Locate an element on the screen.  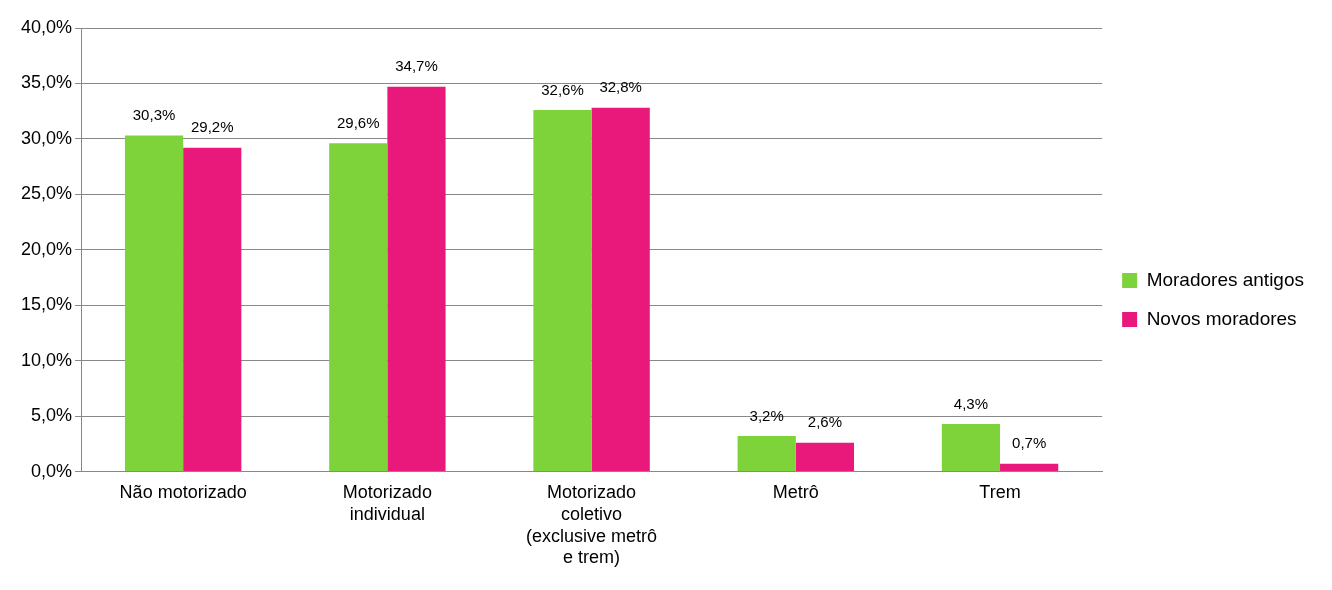
x-tick-label: Não motorizado is located at coordinates (183, 492).